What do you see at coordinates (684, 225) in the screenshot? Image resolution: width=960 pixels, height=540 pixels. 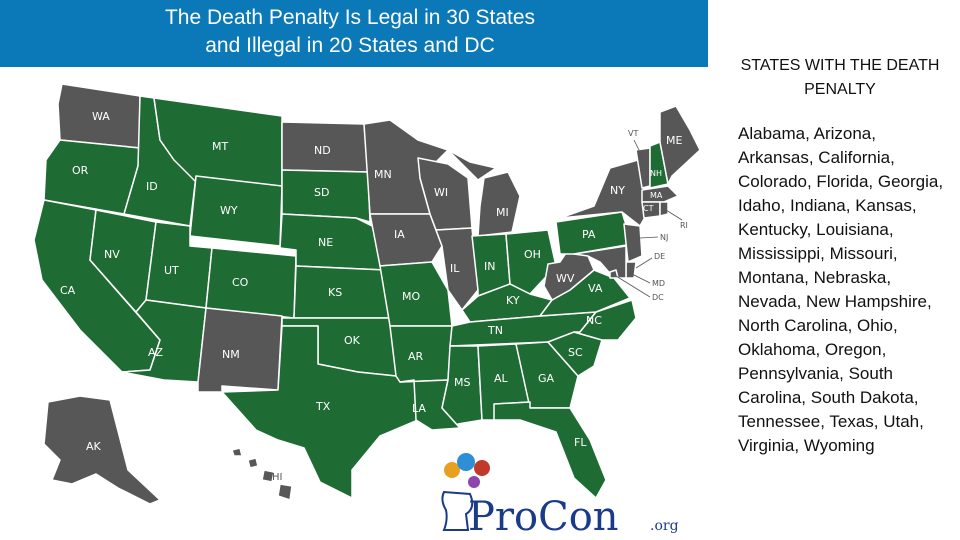 I see `label-ri: RI` at bounding box center [684, 225].